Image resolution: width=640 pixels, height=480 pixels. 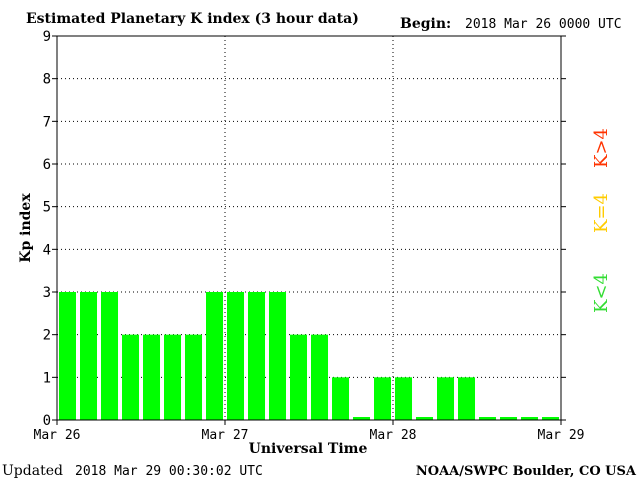 What do you see at coordinates (47, 293) in the screenshot?
I see `y-tick-label-3: 3` at bounding box center [47, 293].